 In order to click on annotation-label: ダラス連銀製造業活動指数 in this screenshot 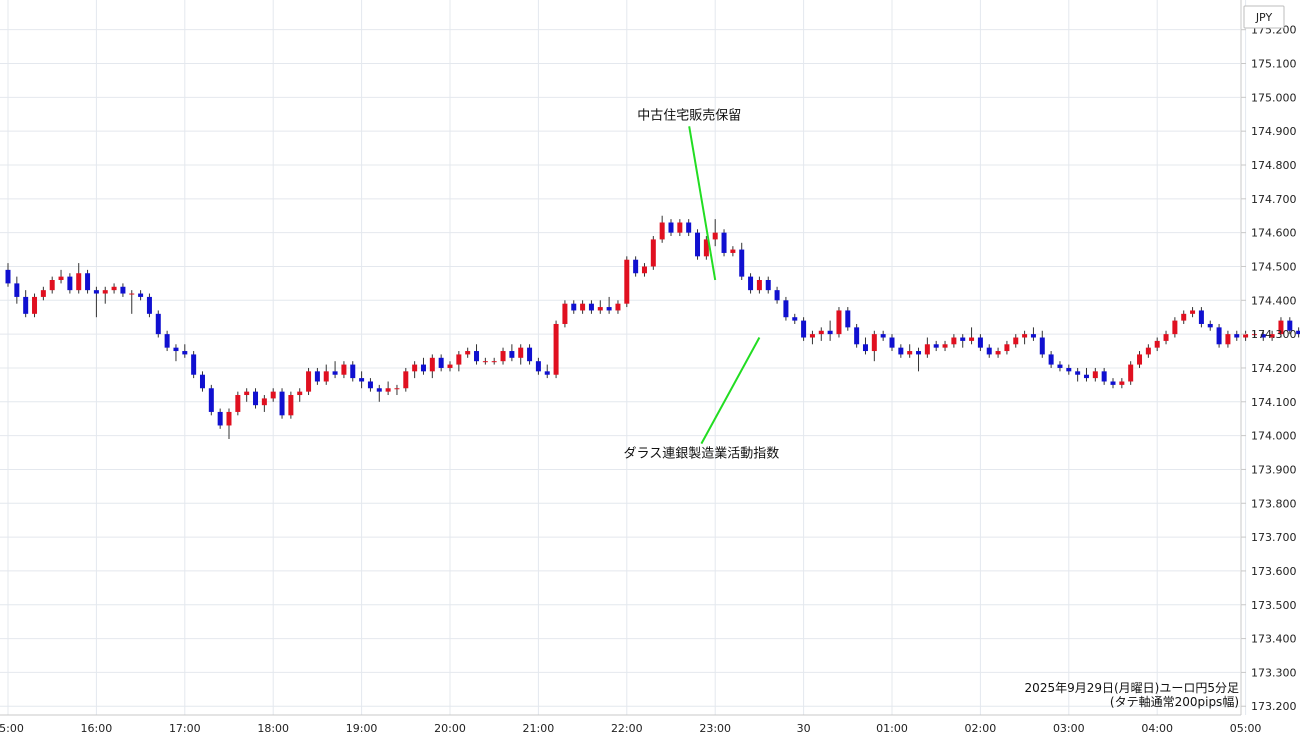, I will do `click(702, 454)`.